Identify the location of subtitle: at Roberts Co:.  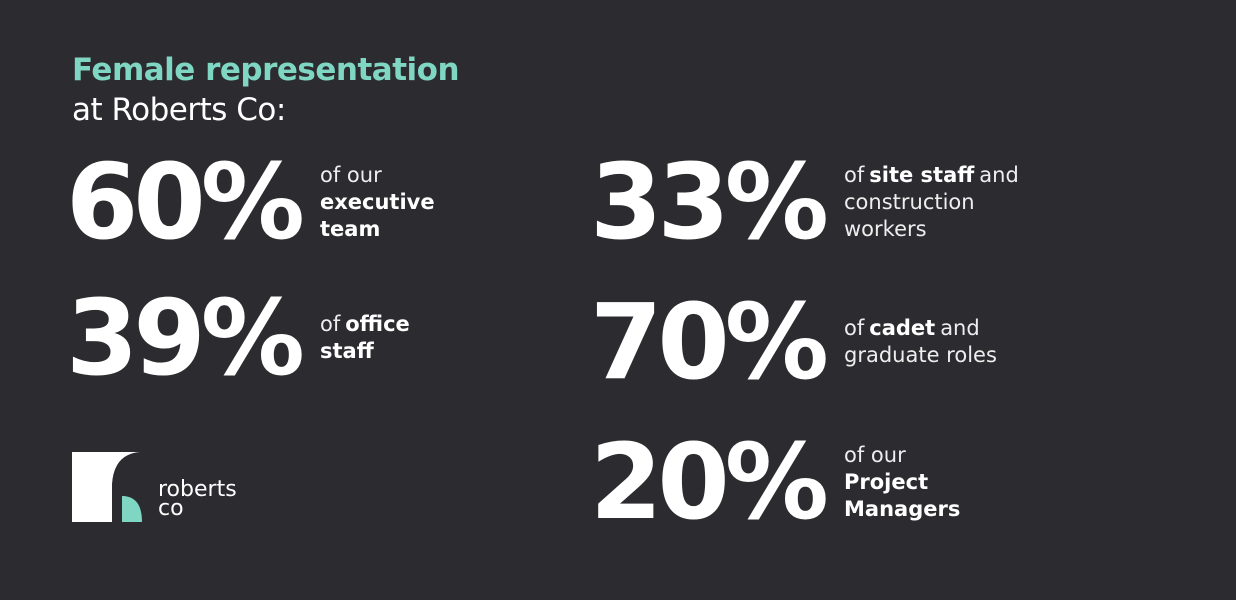
(179, 110).